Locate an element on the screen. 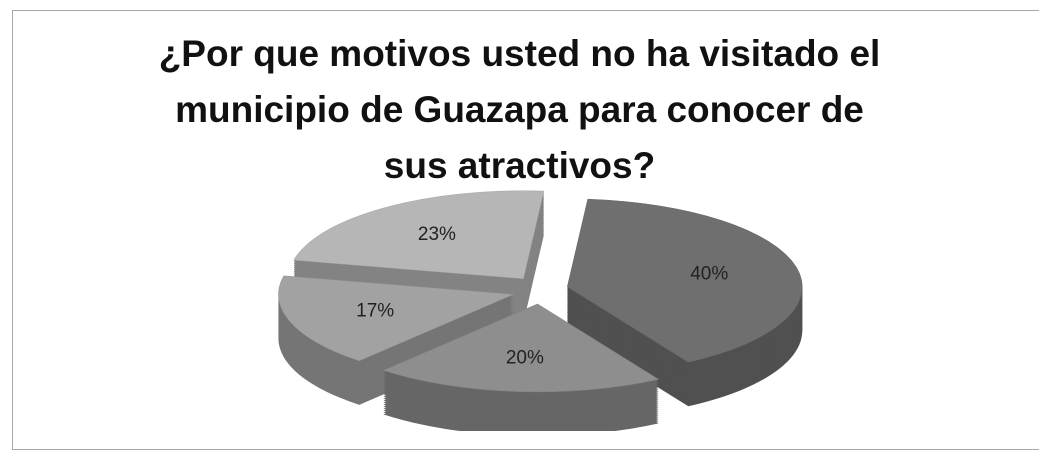 Image resolution: width=1039 pixels, height=450 pixels. data-label: 20% is located at coordinates (525, 357).